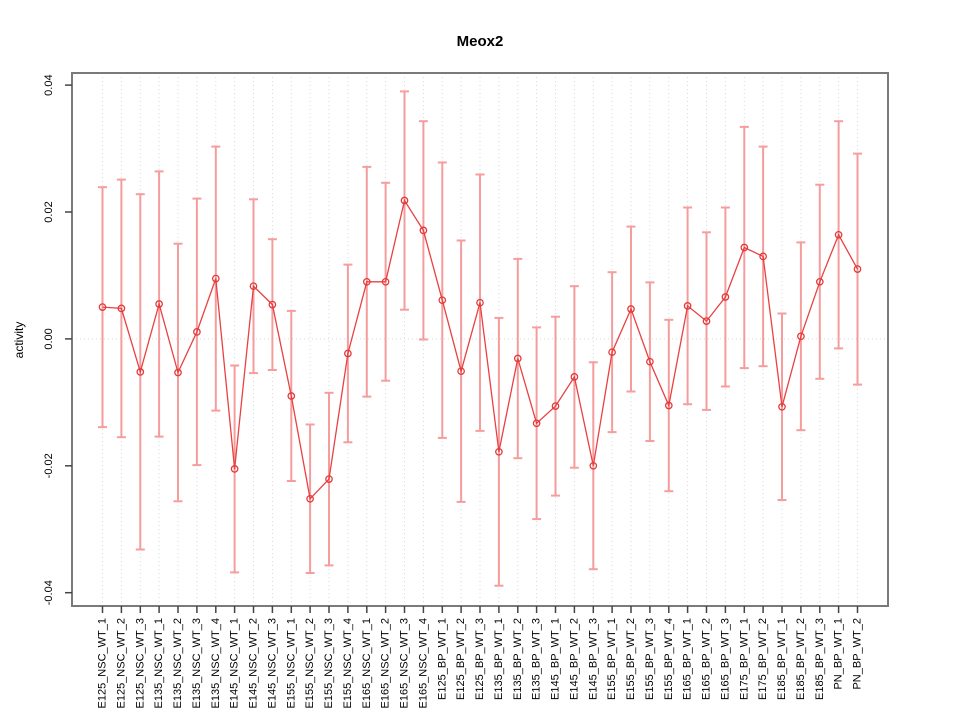  Describe the element at coordinates (782, 659) in the screenshot. I see `x-tick-label: E185_BP_WT_1` at that location.